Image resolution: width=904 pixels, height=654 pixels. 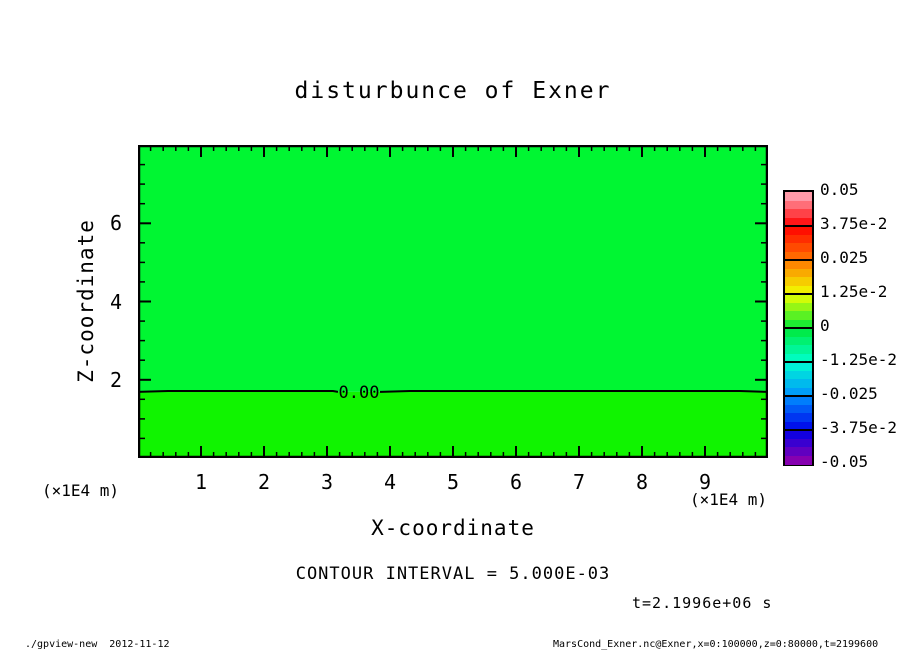 What do you see at coordinates (729, 499) in the screenshot?
I see `x-axis-unit-label: (×1E4 m)` at bounding box center [729, 499].